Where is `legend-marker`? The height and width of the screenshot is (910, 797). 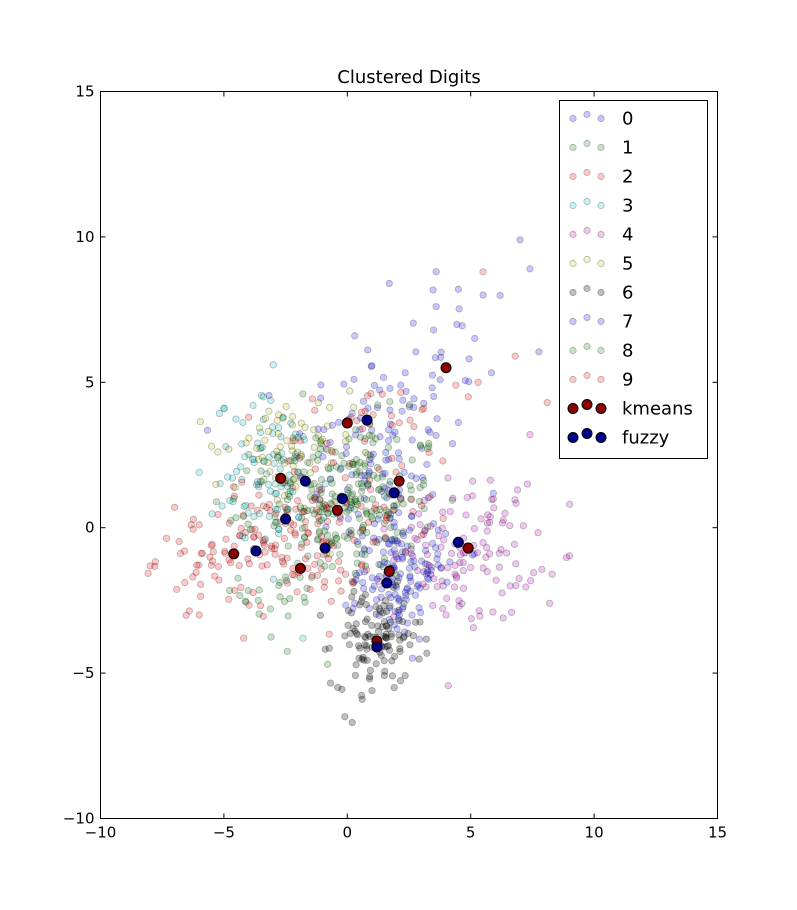
legend-marker is located at coordinates (587, 259).